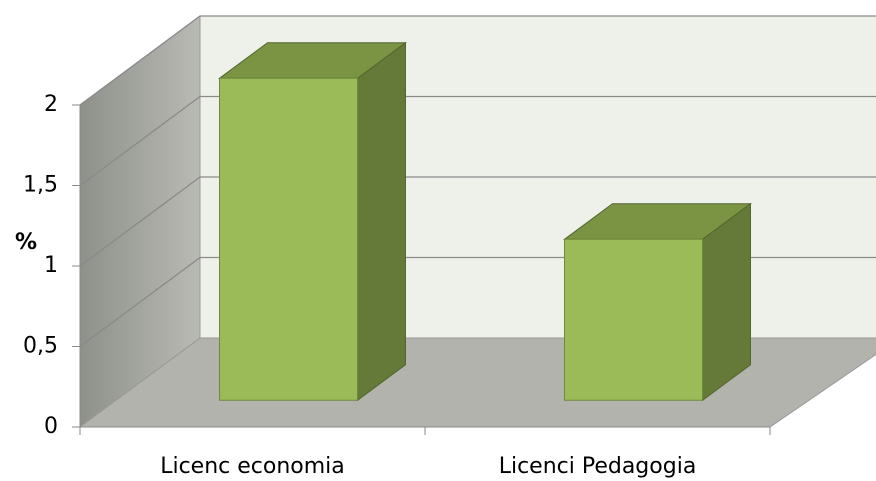 This screenshot has width=876, height=481. Describe the element at coordinates (40, 346) in the screenshot. I see `y-tick-label: 0,5` at that location.